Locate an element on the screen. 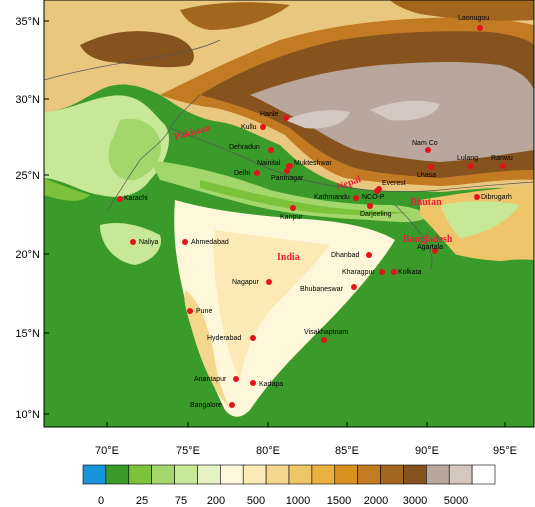 The image size is (535, 507). lon-tick-label: 85°E is located at coordinates (347, 451).